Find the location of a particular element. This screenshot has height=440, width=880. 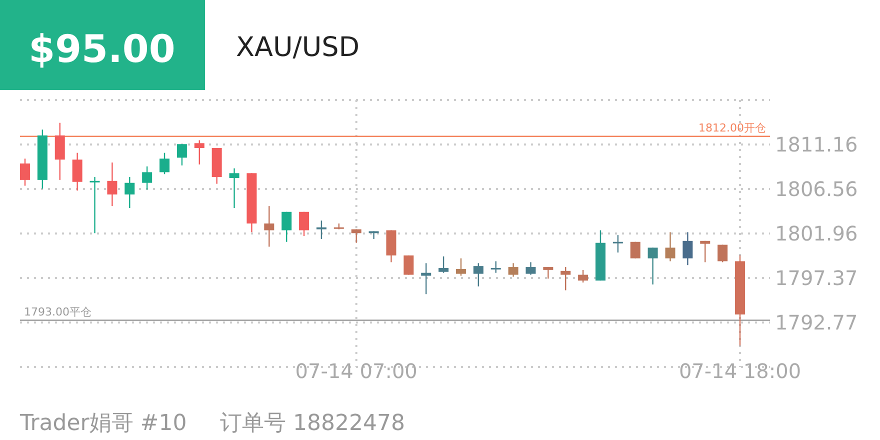

x-tick-label: 07-14 18:00 is located at coordinates (740, 371).